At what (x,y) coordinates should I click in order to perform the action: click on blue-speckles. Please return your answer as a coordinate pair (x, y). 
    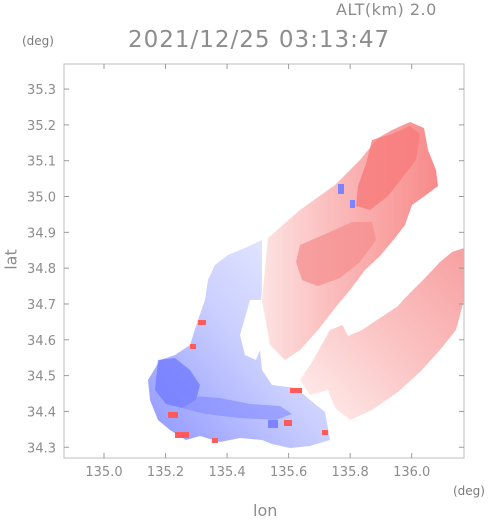
    Looking at the image, I should click on (311, 306).